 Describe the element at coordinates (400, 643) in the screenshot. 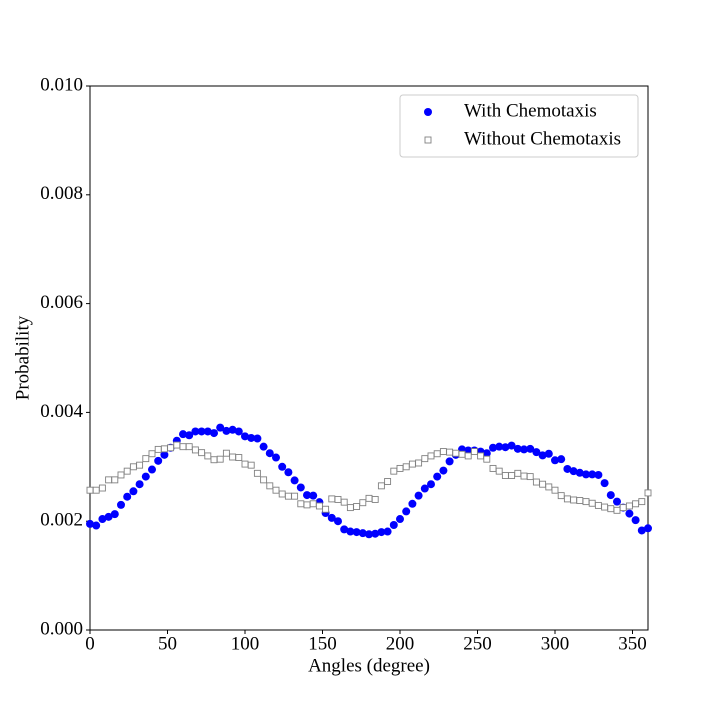

I see `x-tick-label: 200` at that location.